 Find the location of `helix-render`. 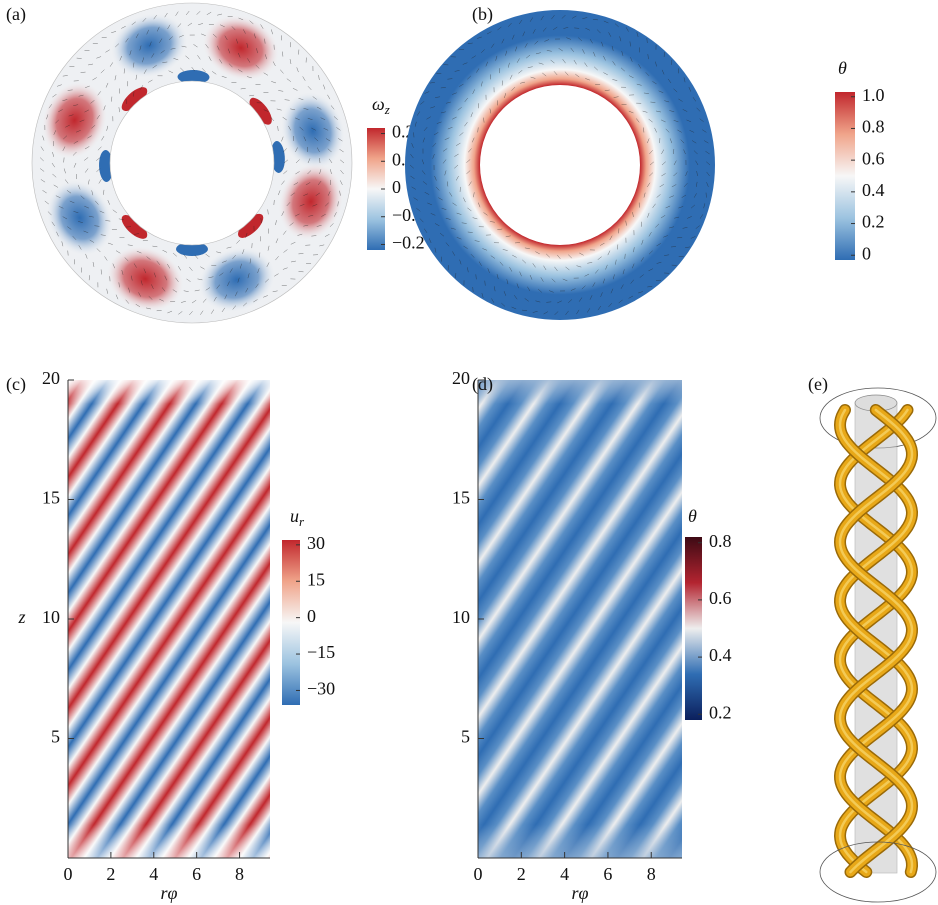

helix-render is located at coordinates (878, 645).